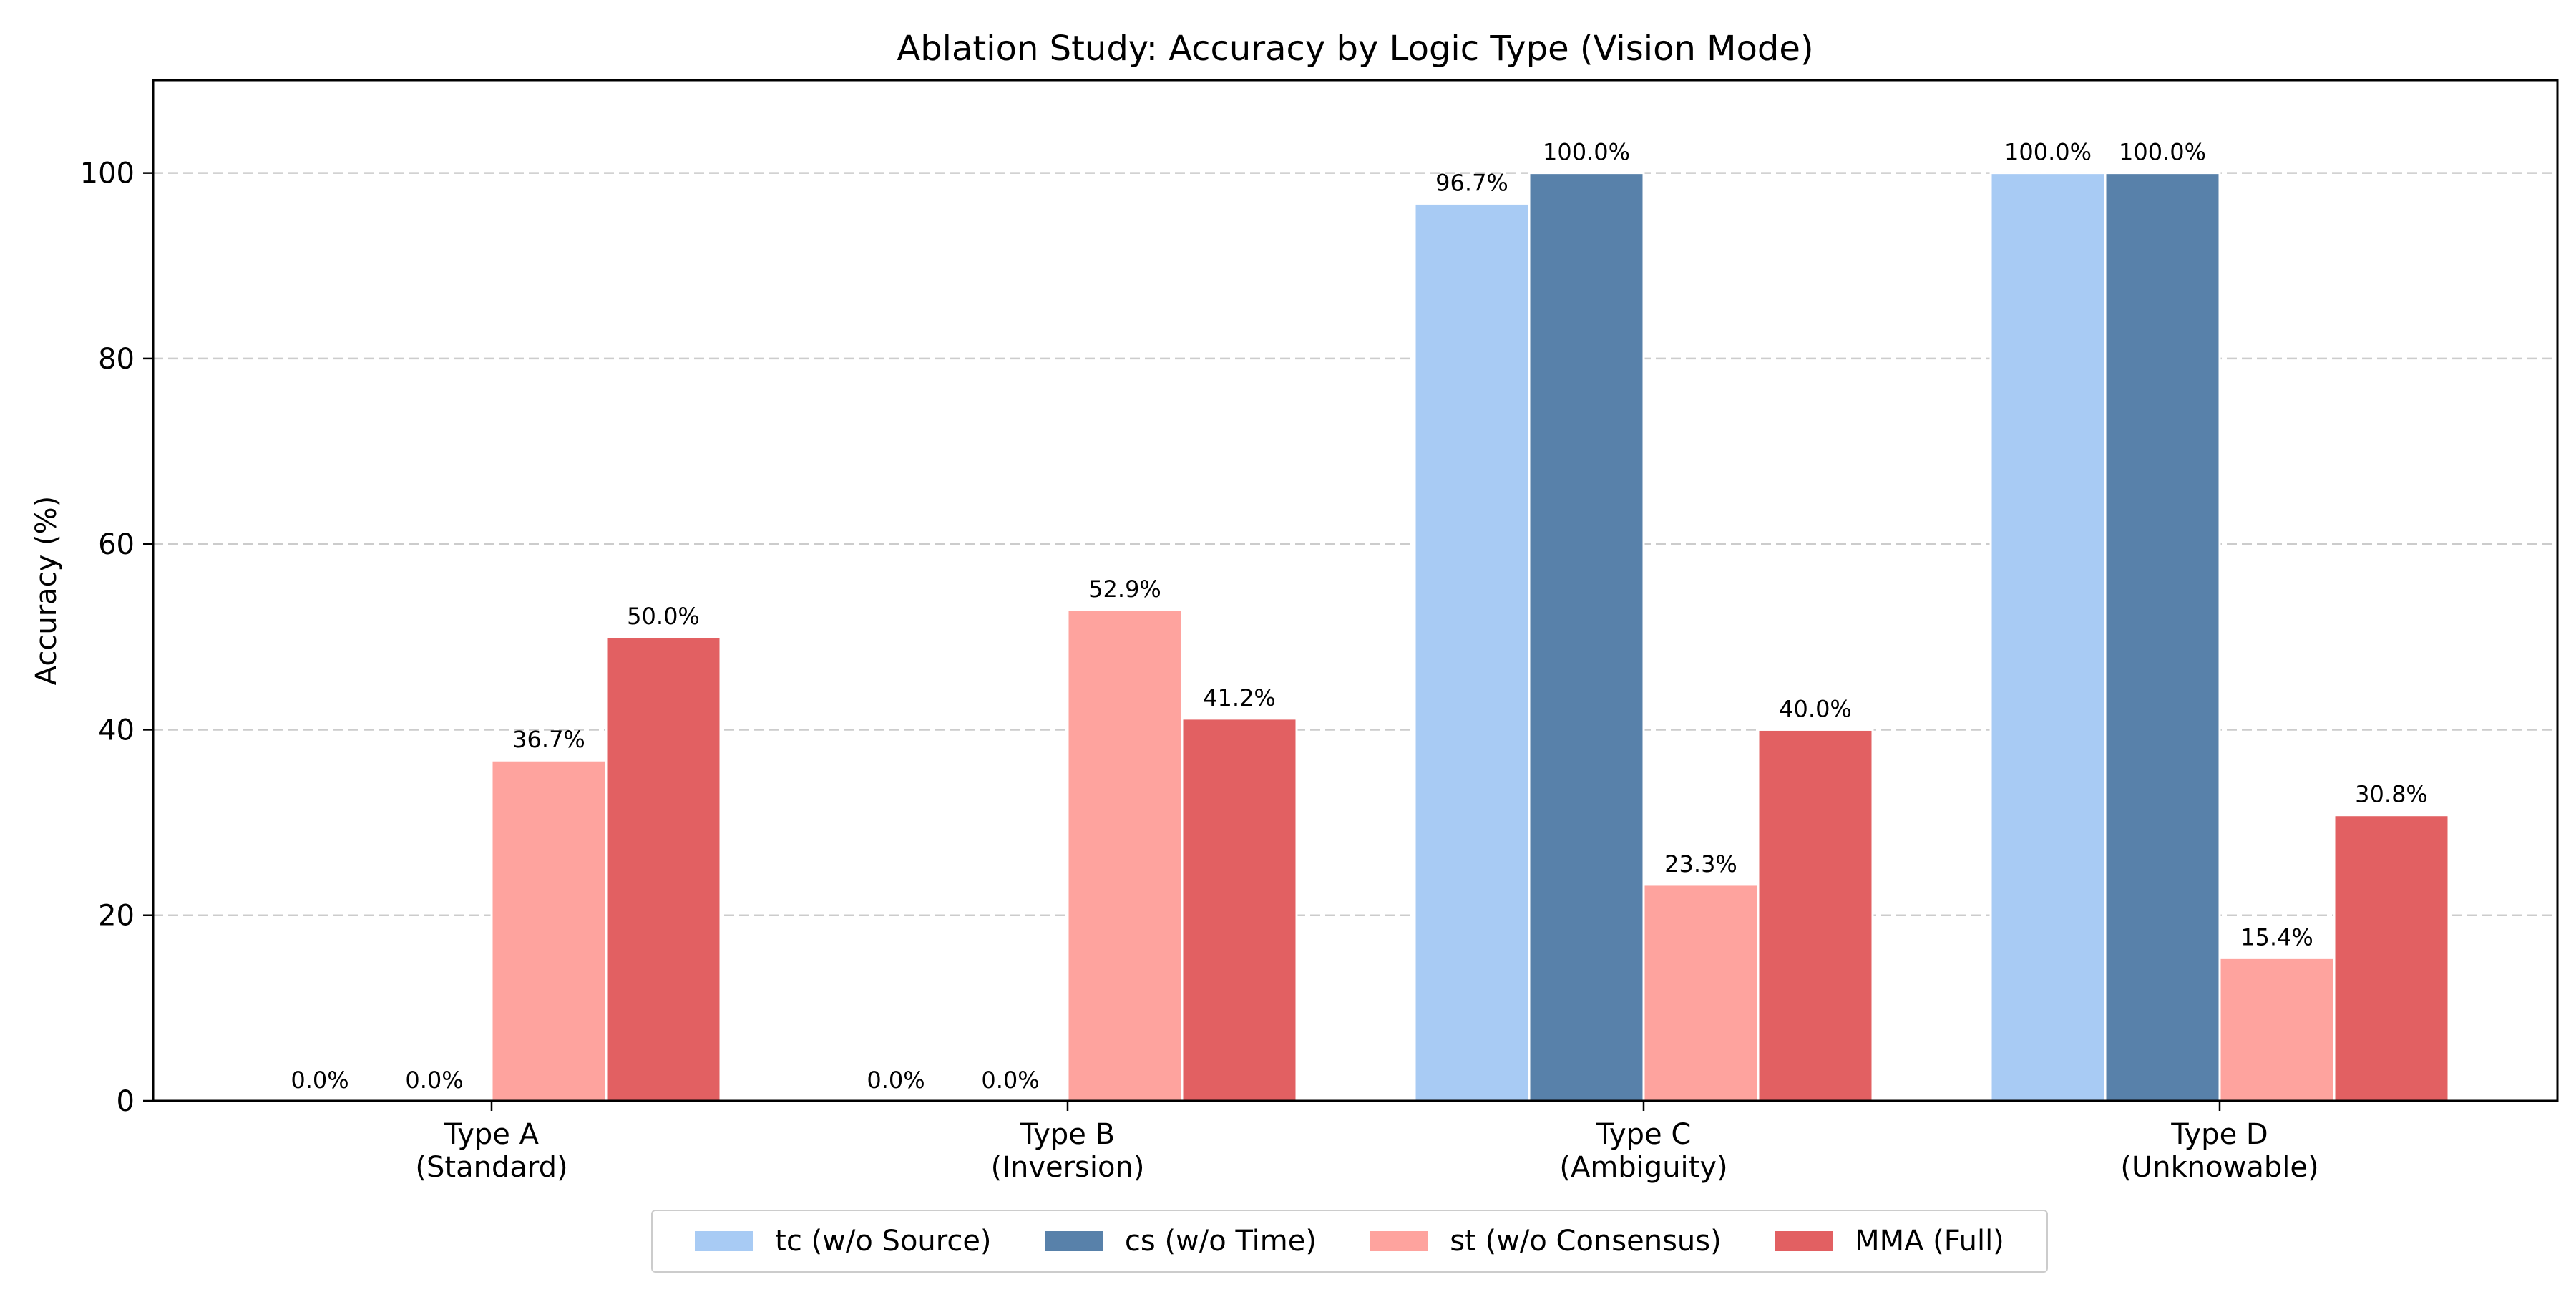  What do you see at coordinates (2048, 152) in the screenshot?
I see `data-label-0-3: 100.0%` at bounding box center [2048, 152].